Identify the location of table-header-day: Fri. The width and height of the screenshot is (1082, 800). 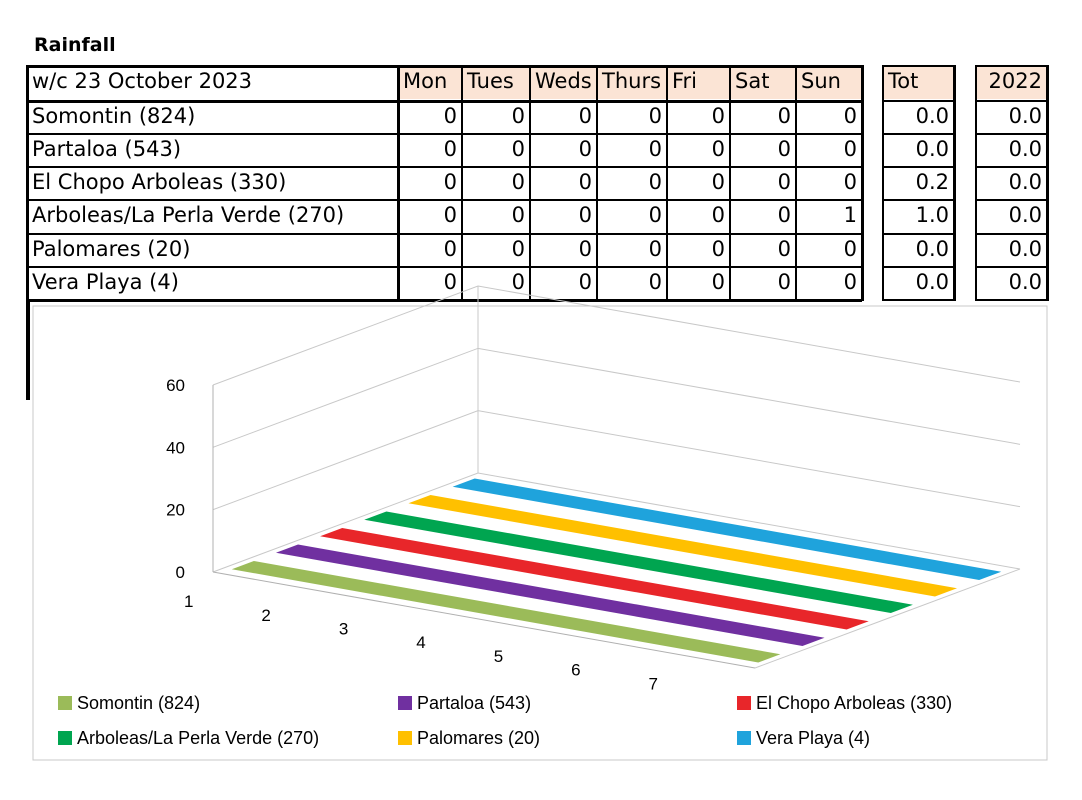
(698, 82).